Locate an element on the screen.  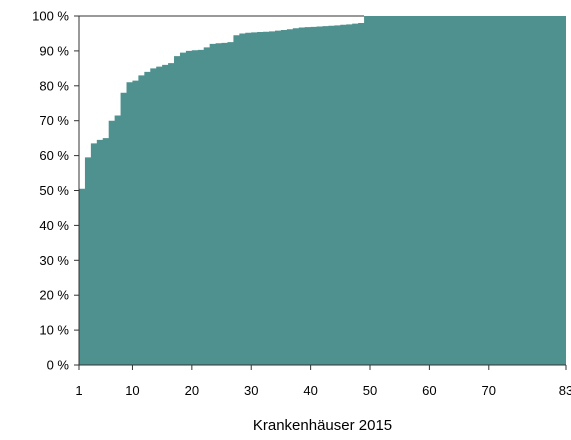
y-tick-label: 10 % is located at coordinates (54, 330).